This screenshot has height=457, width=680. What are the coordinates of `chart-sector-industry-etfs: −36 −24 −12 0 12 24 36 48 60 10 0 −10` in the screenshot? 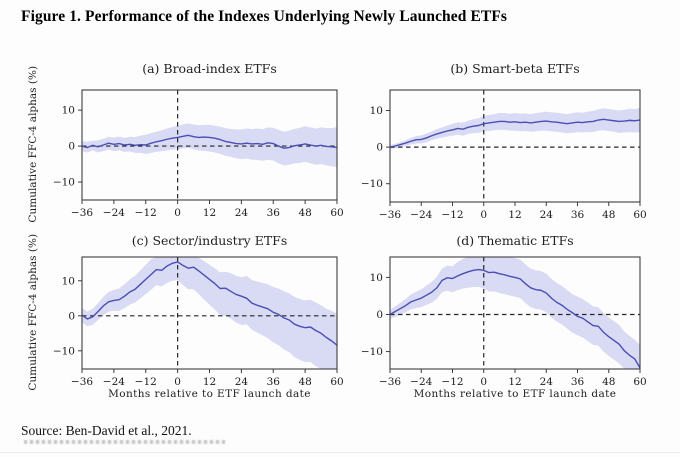 It's located at (198, 322).